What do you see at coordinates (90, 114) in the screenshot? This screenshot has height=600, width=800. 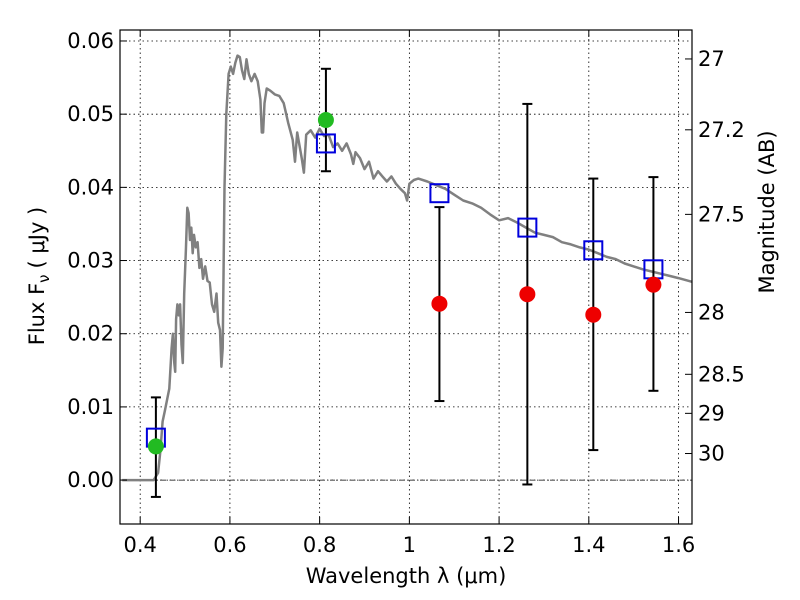 I see `y-tick-label: 0.05` at bounding box center [90, 114].